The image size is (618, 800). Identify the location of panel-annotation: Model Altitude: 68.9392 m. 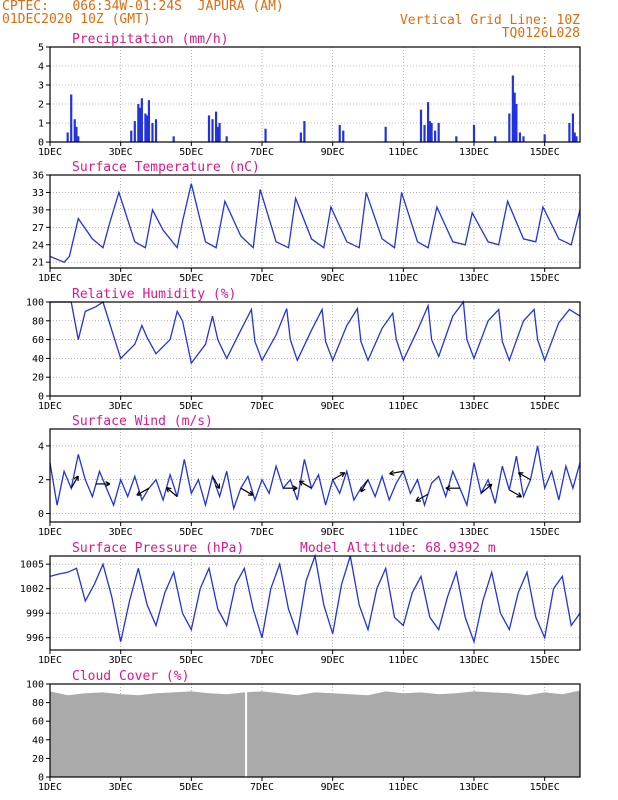
(398, 548).